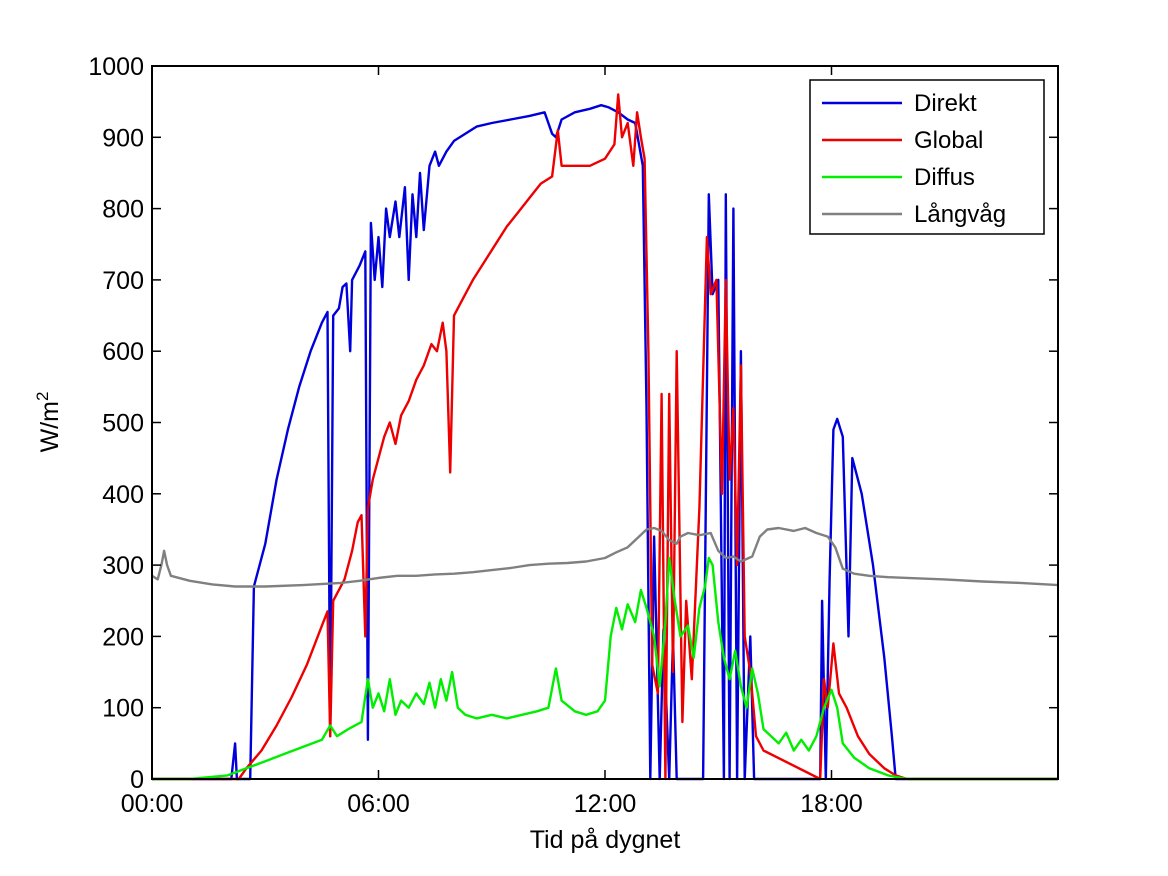 The height and width of the screenshot is (876, 1168). Describe the element at coordinates (123, 281) in the screenshot. I see `y-tick-label: 700` at that location.